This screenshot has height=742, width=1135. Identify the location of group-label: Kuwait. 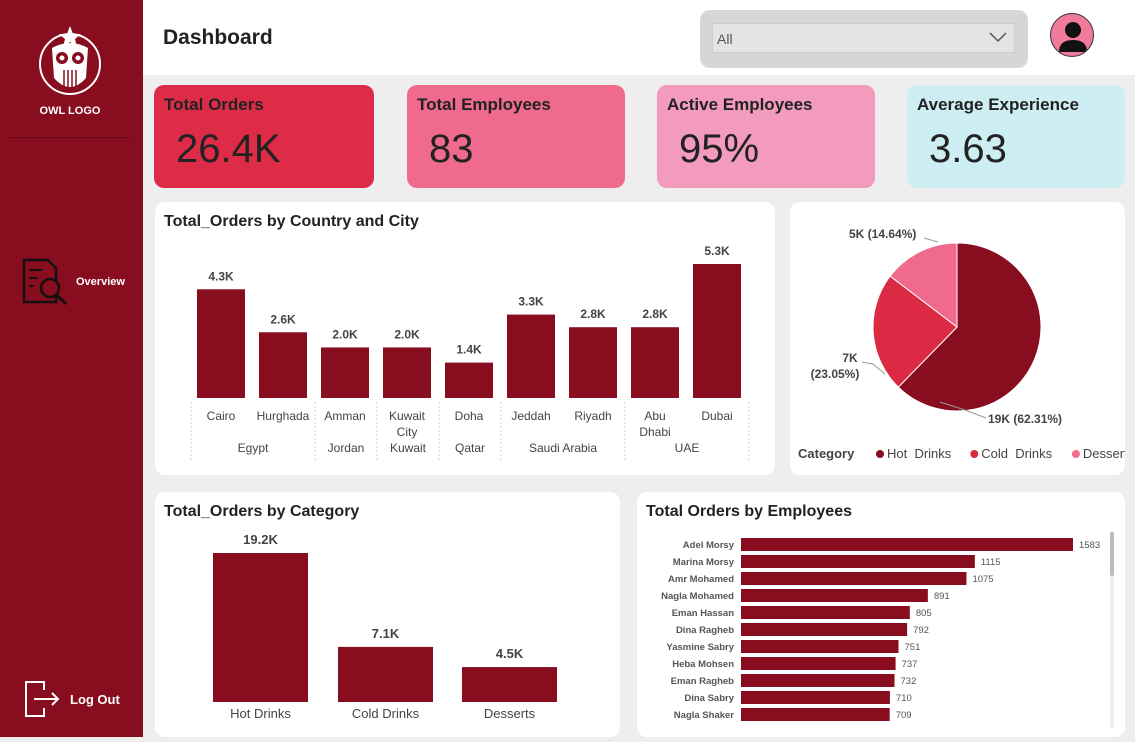
(408, 448).